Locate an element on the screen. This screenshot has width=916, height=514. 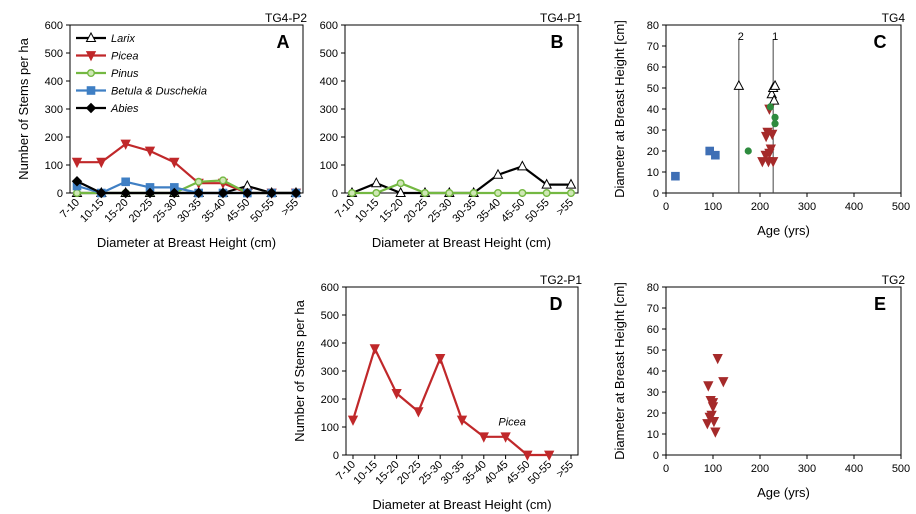
panel-title: TG2-P1 is located at coordinates (561, 280).